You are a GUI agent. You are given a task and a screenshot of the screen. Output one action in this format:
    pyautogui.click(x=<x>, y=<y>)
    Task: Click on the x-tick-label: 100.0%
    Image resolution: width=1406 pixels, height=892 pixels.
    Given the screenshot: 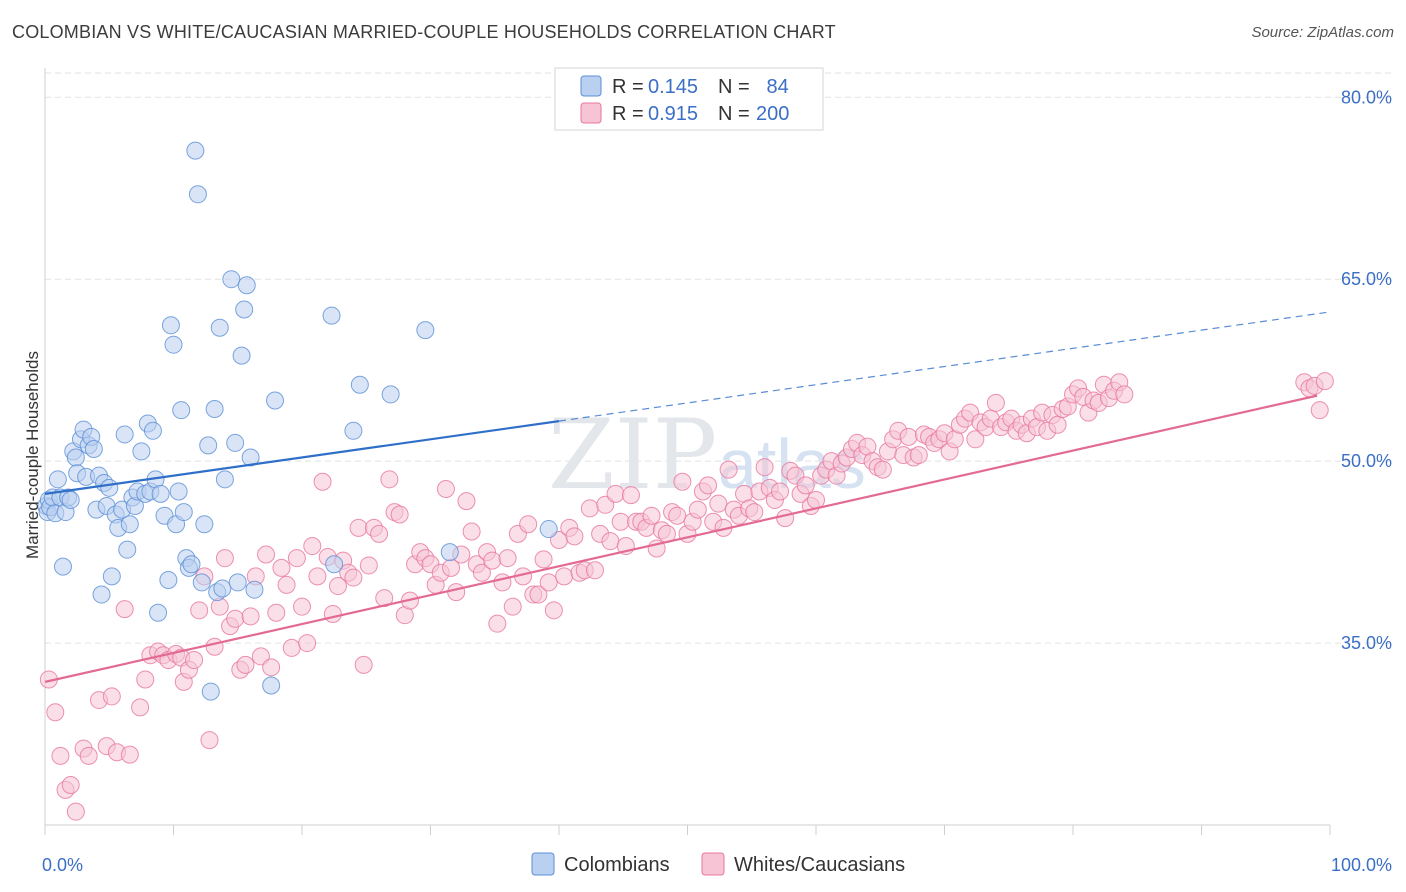 What is the action you would take?
    pyautogui.click(x=1361, y=865)
    